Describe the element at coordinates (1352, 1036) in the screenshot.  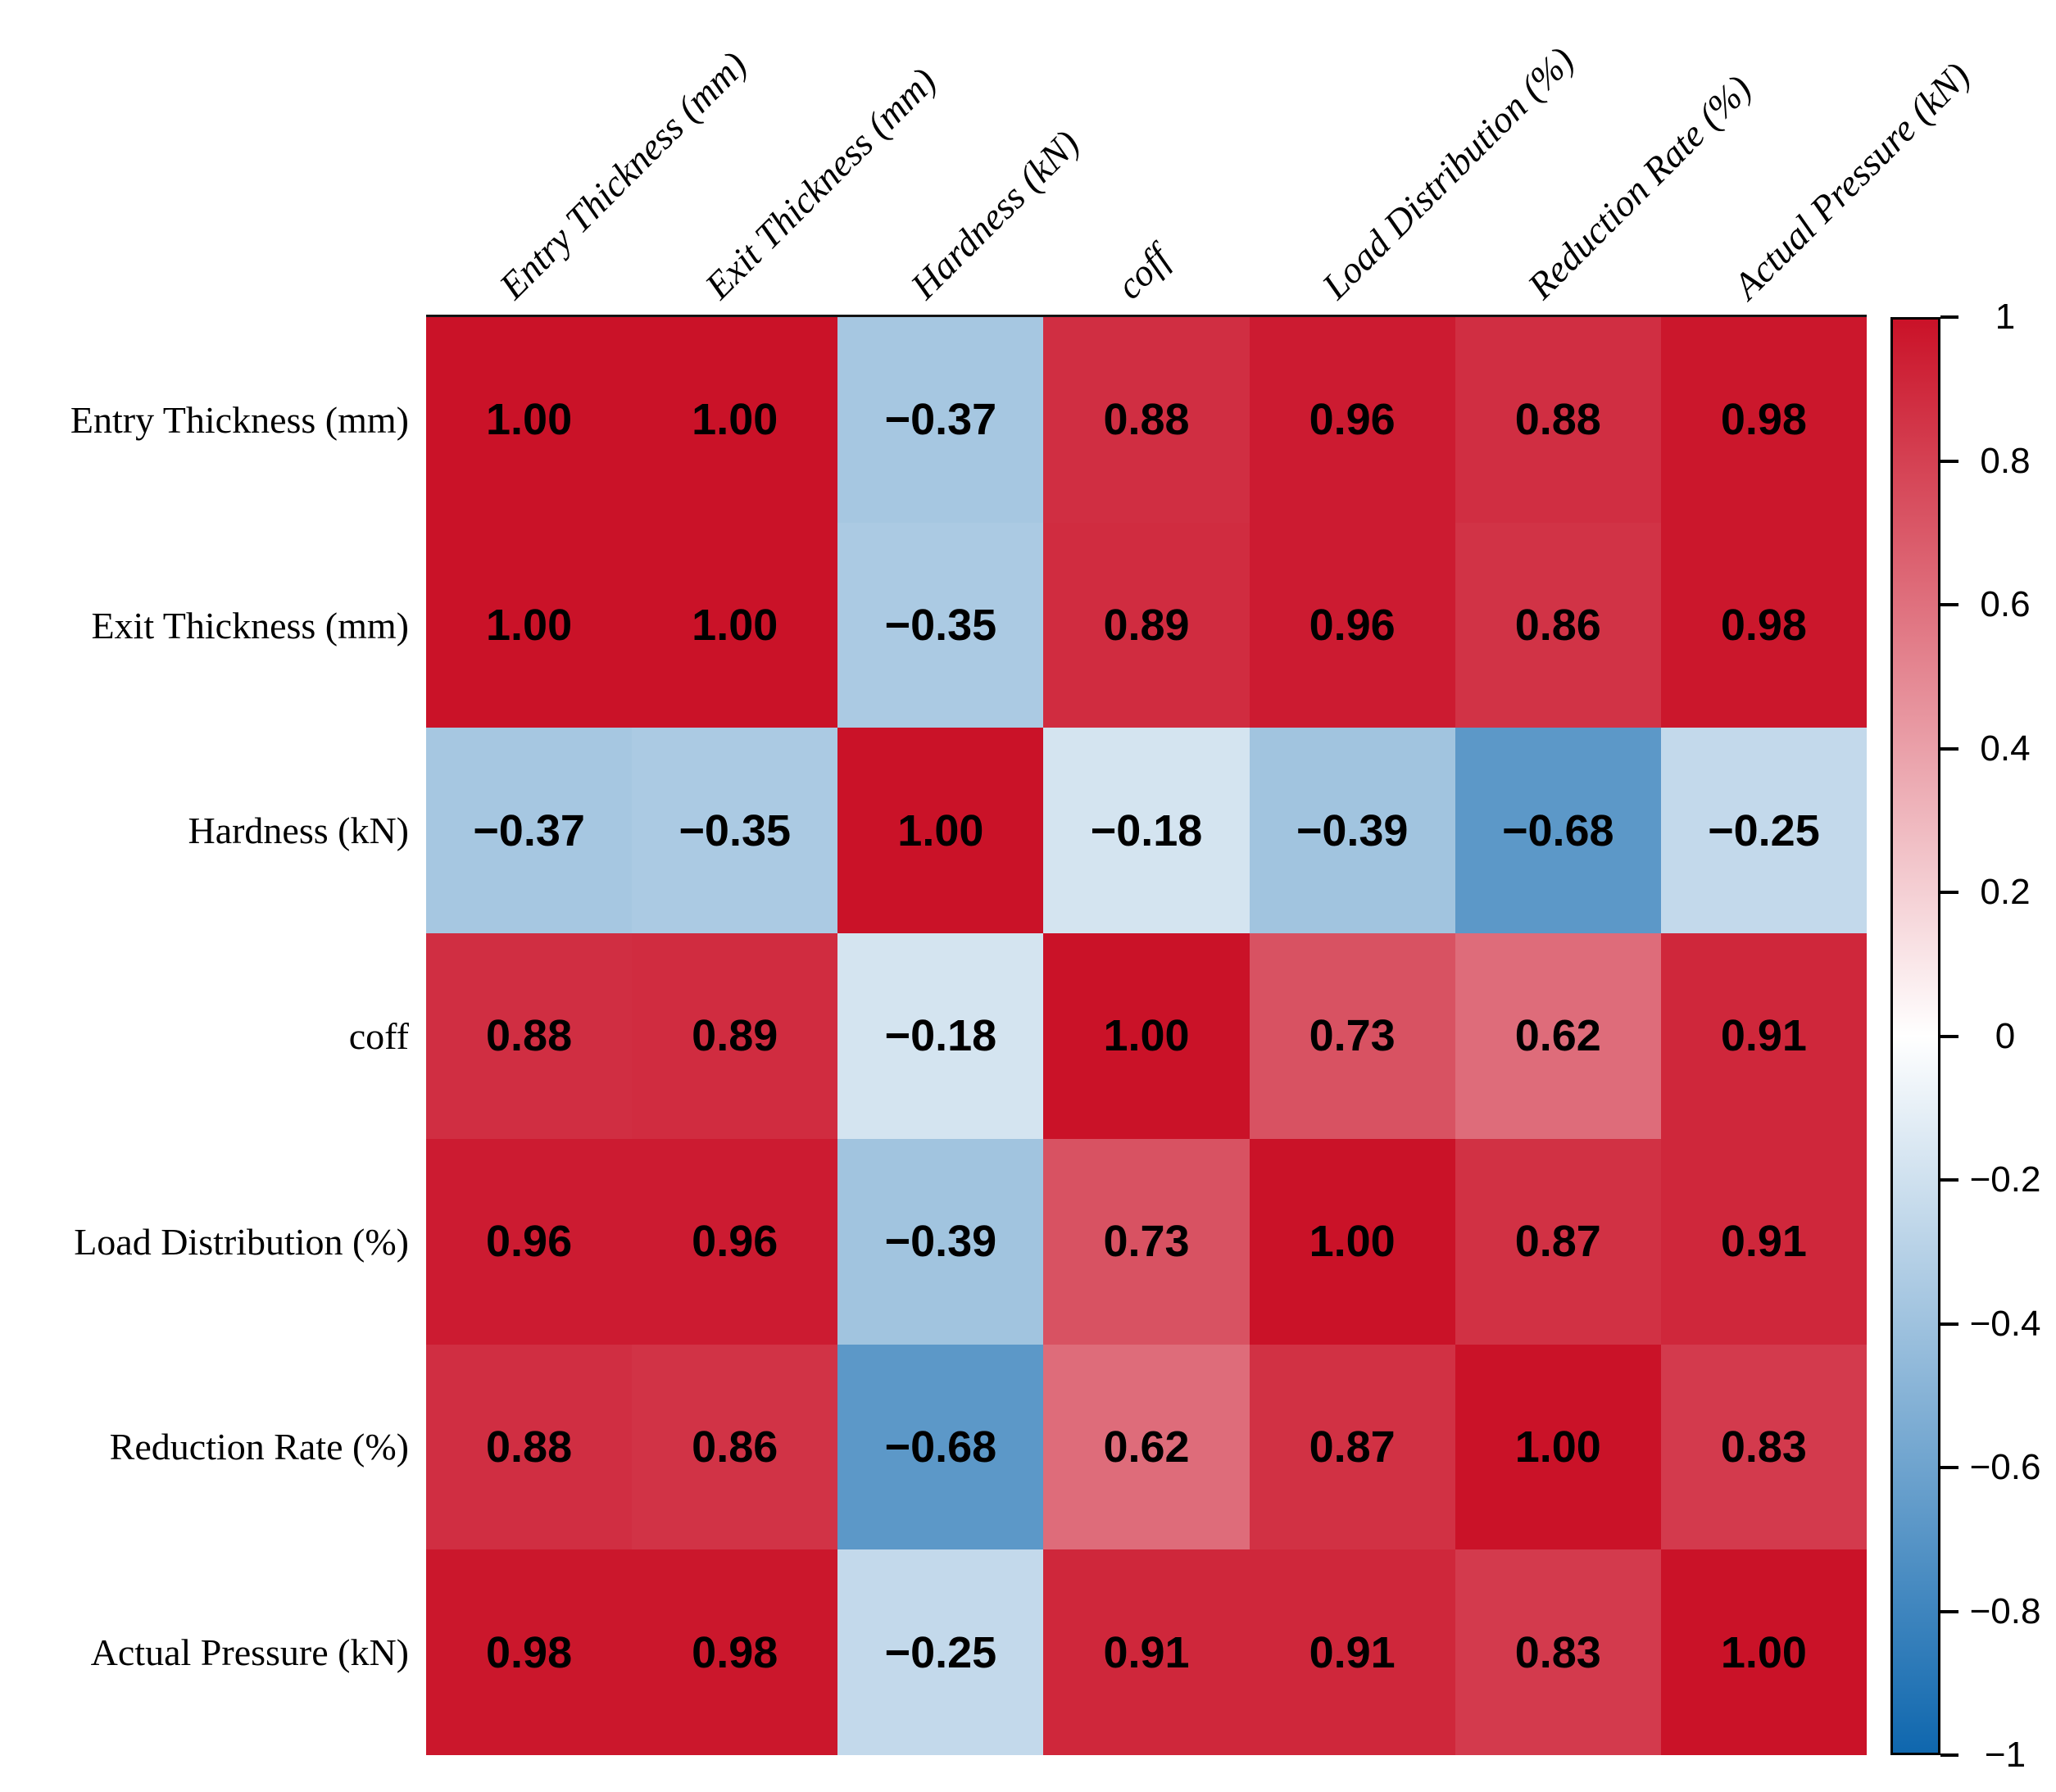
I see `heatmap-cell-r3-c4: 0.73` at that location.